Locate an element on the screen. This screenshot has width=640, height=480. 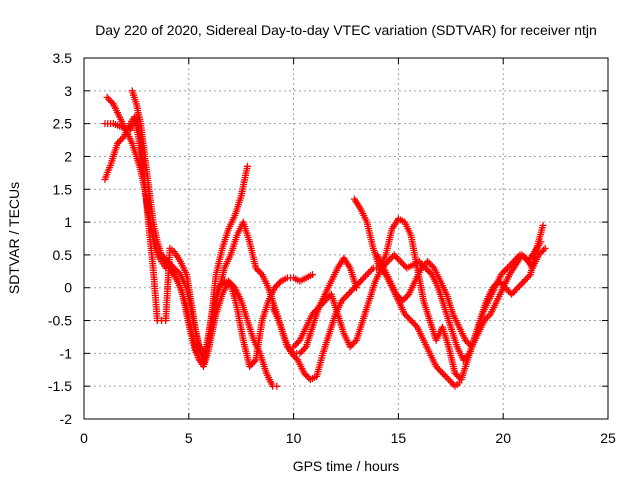
y-tick-label: -0.5 is located at coordinates (60, 321).